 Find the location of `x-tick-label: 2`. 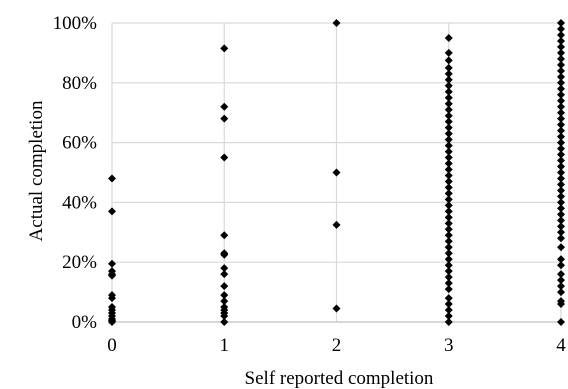

x-tick-label: 2 is located at coordinates (337, 345).